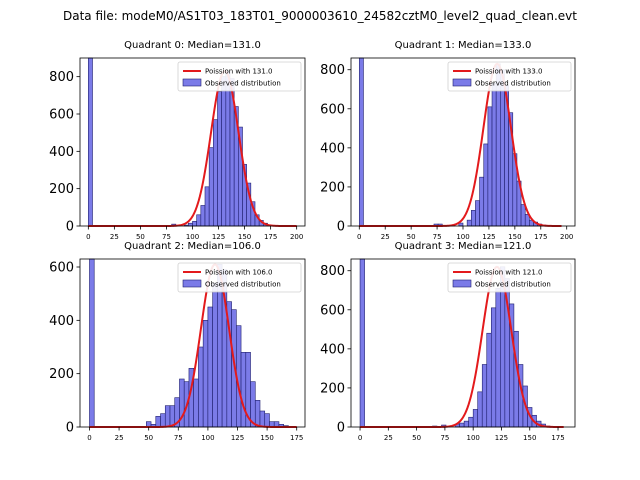  What do you see at coordinates (455, 343) in the screenshot?
I see `quadrant-3-bars` at bounding box center [455, 343].